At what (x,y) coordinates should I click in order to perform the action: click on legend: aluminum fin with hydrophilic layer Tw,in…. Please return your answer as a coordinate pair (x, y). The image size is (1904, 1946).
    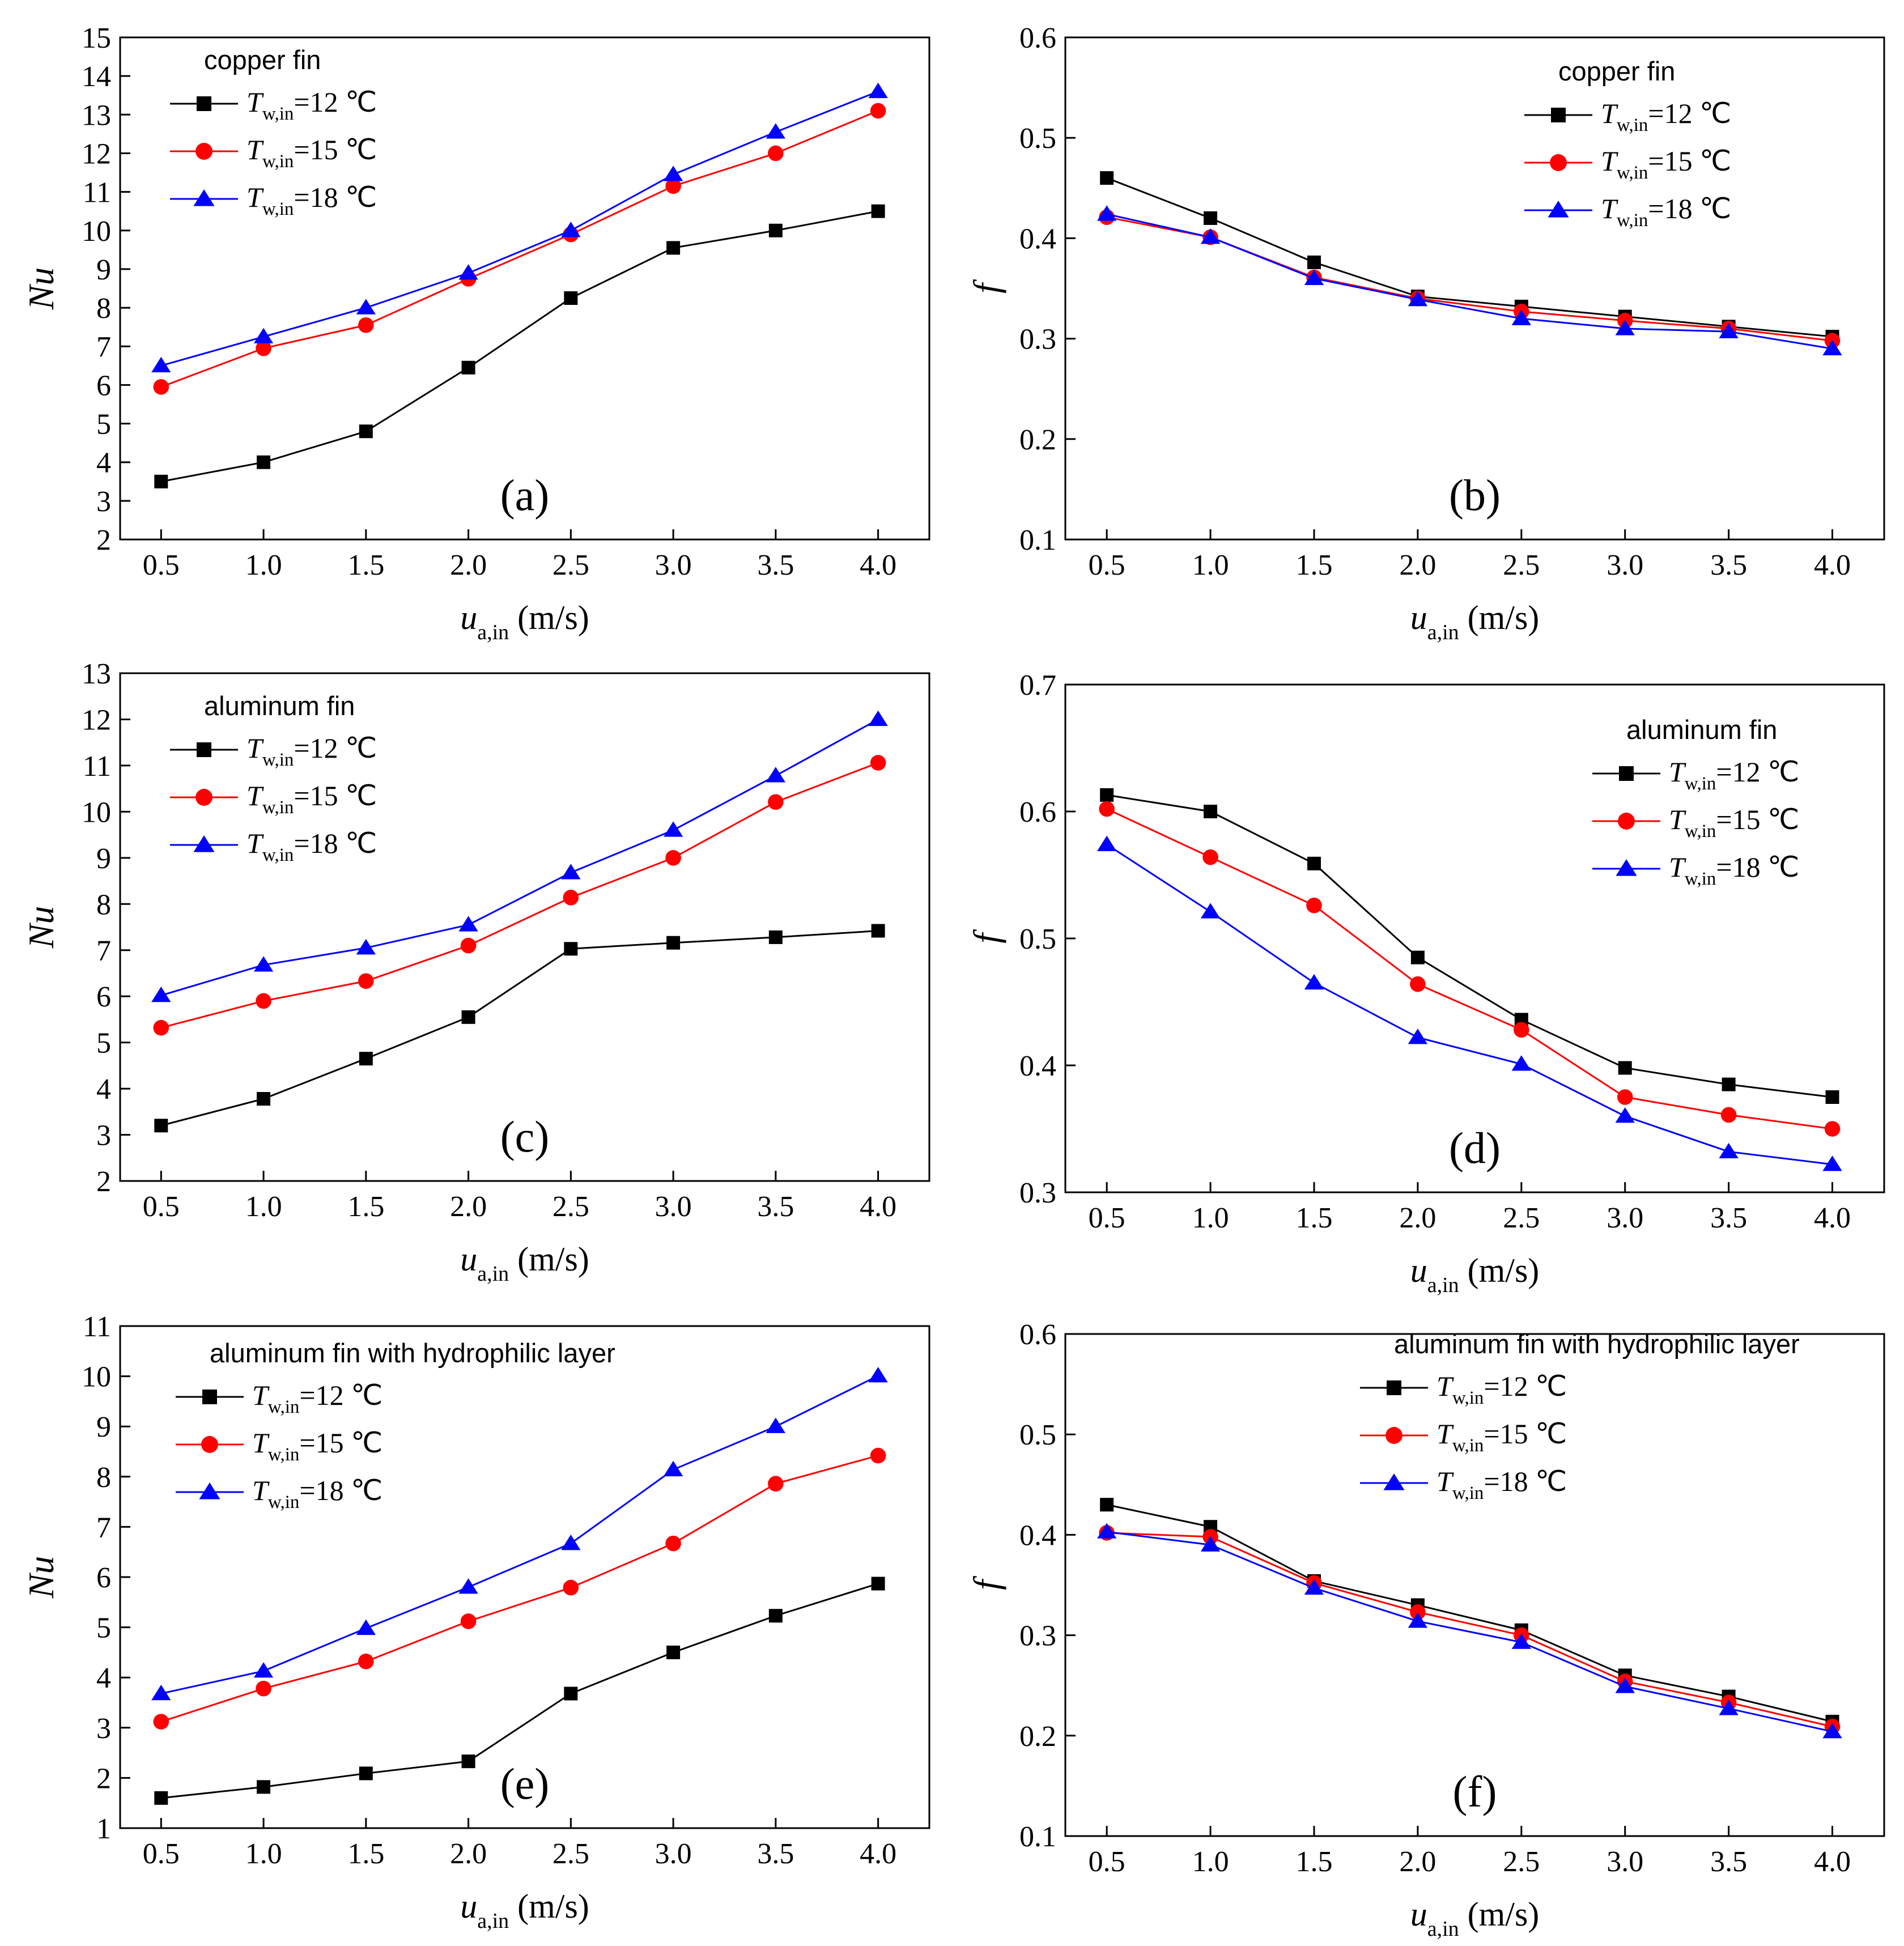
    Looking at the image, I should click on (1580, 1416).